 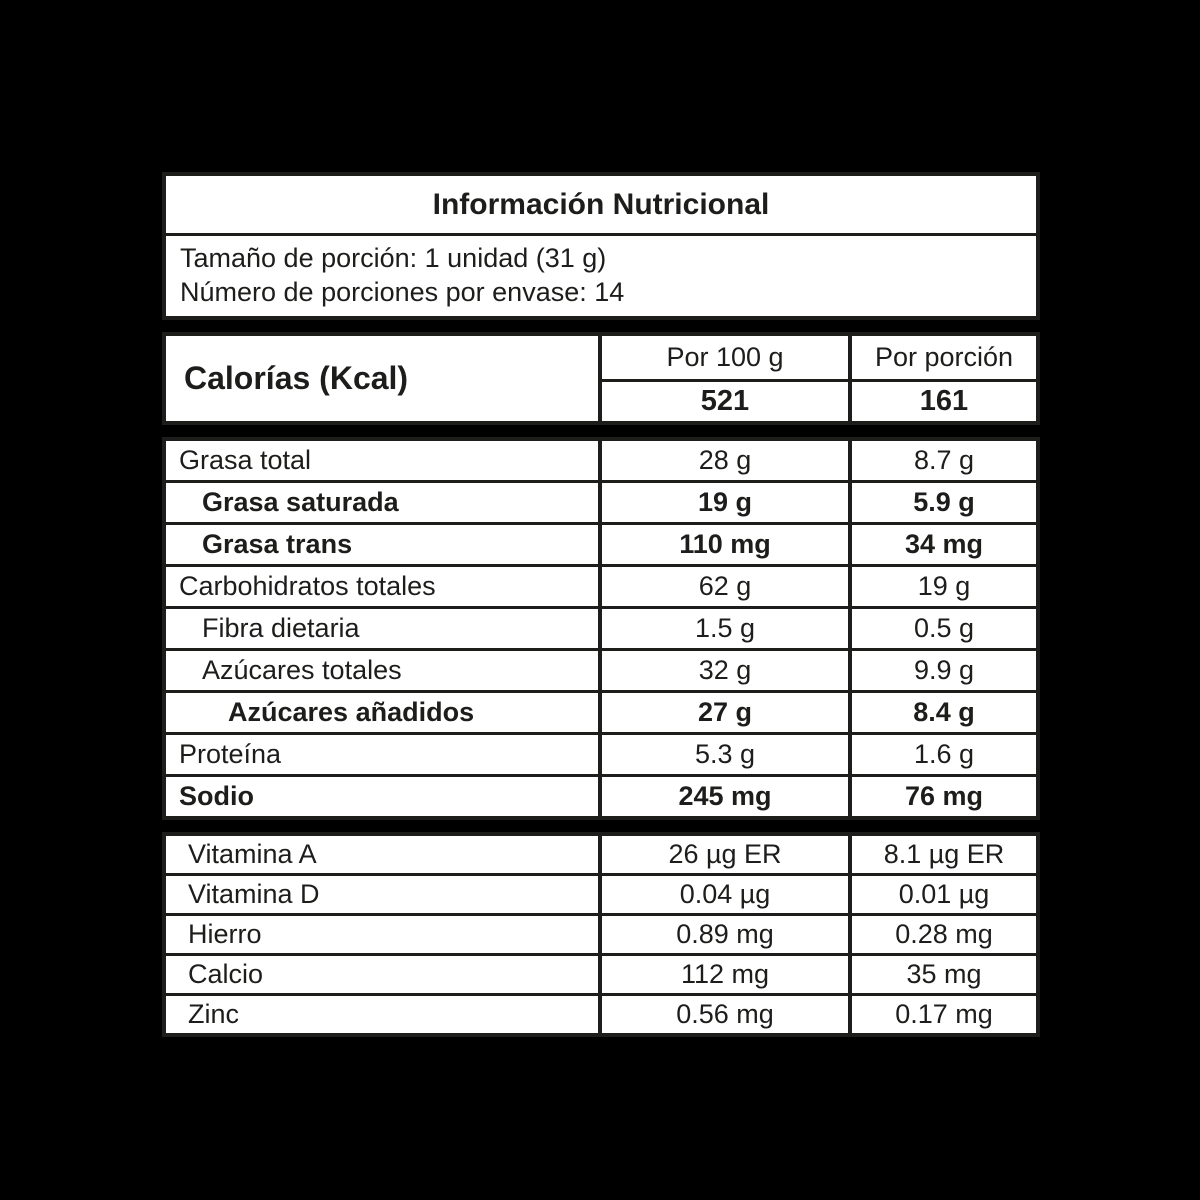 What do you see at coordinates (723, 934) in the screenshot?
I see `nutrient-per-100g-value: 0.89 mg` at bounding box center [723, 934].